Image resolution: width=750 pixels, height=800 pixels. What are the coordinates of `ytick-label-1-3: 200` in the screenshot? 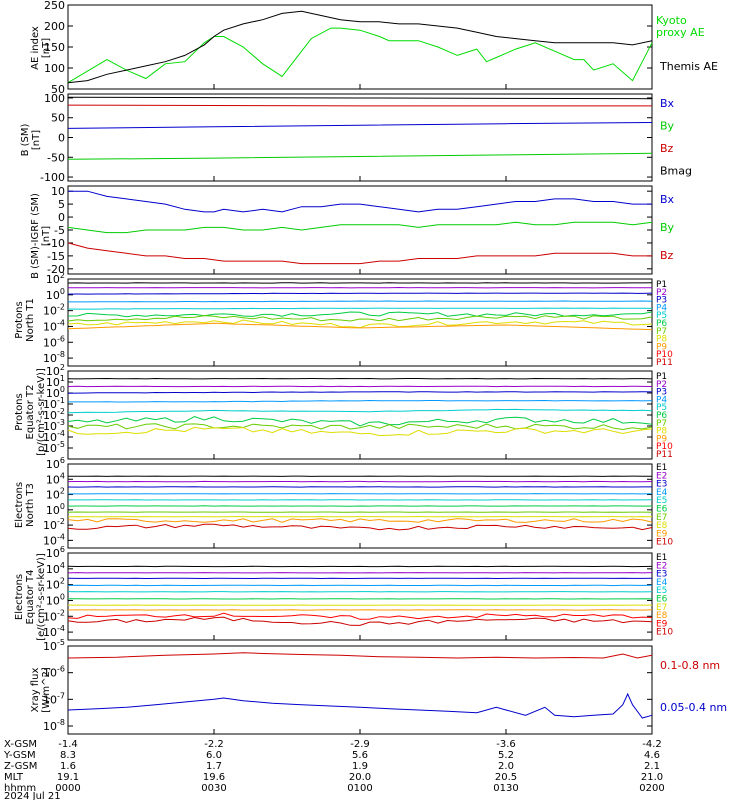 It's located at (54, 26).